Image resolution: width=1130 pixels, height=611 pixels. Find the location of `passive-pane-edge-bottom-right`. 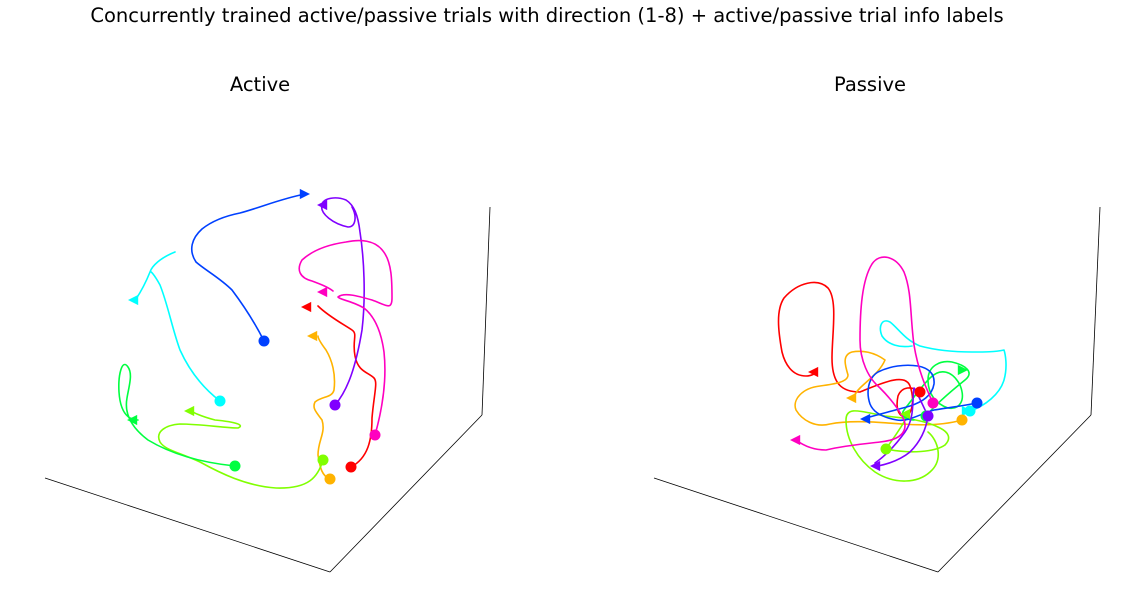

passive-pane-edge-bottom-right is located at coordinates (1014, 493).